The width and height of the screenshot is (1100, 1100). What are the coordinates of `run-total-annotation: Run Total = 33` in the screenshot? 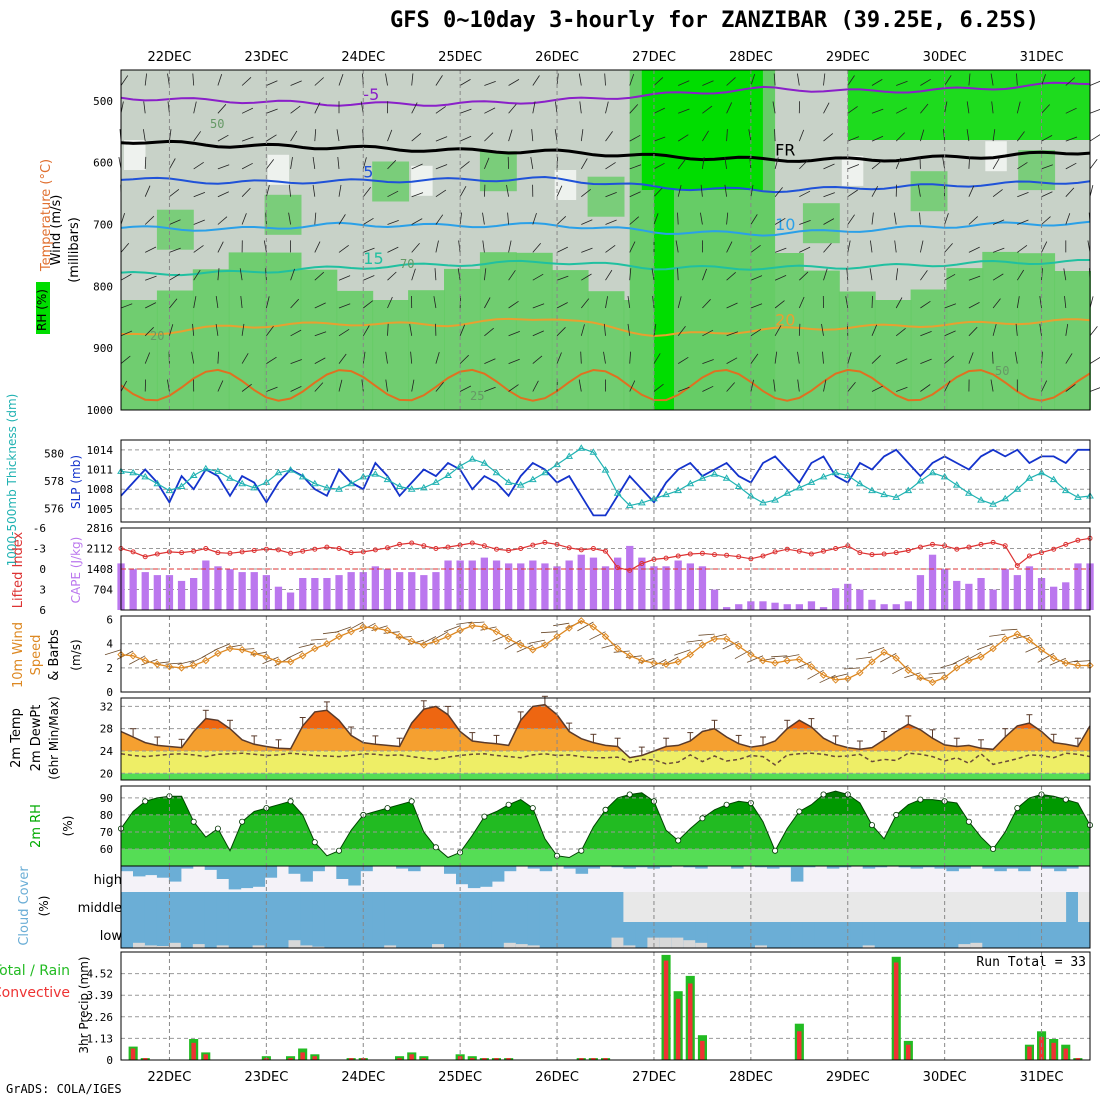 It's located at (1031, 962).